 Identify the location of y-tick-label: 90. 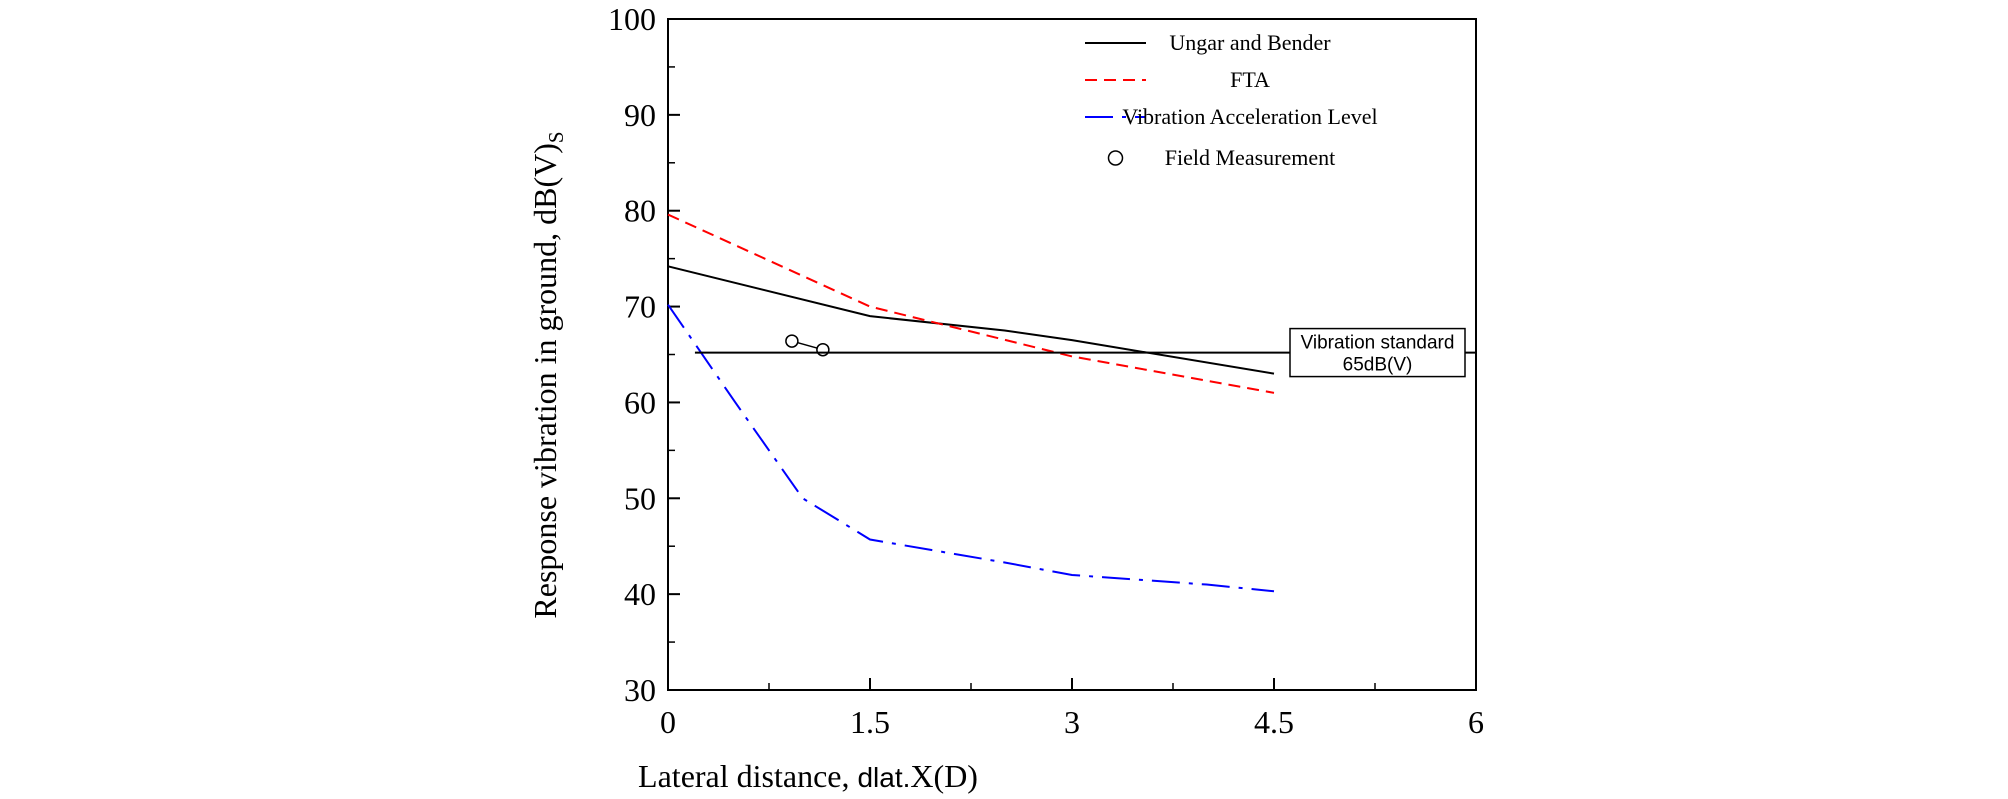
(640, 115).